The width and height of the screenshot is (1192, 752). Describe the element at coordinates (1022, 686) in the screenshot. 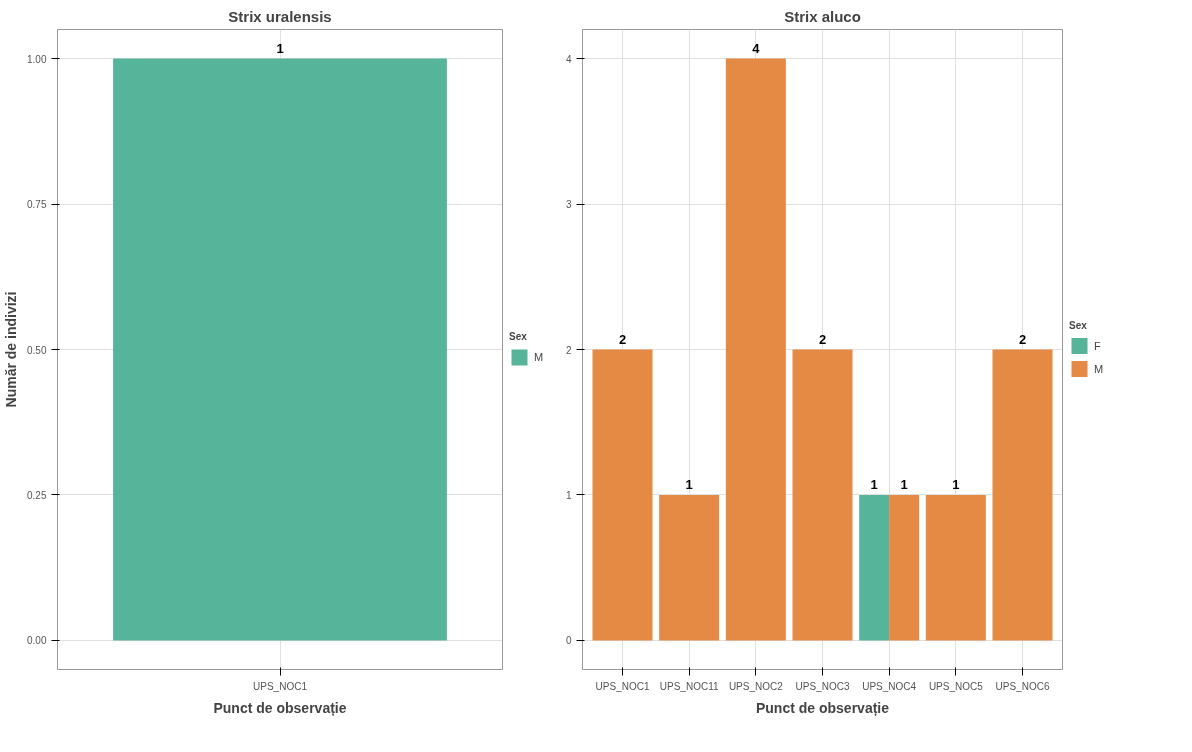

I see `x-tick-label: UPS_NOC6` at that location.